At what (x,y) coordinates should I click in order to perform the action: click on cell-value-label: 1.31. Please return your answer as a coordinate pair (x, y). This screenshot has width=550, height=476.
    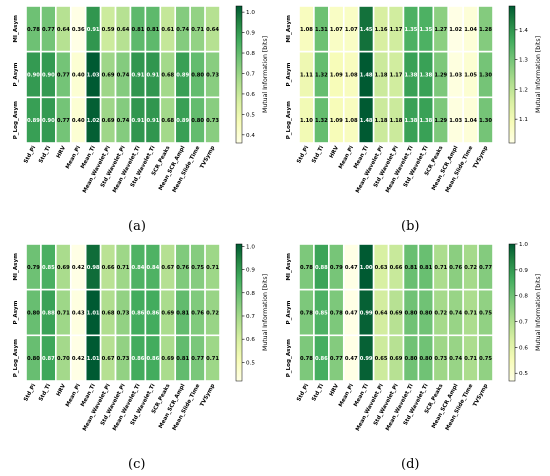
    Looking at the image, I should click on (321, 30).